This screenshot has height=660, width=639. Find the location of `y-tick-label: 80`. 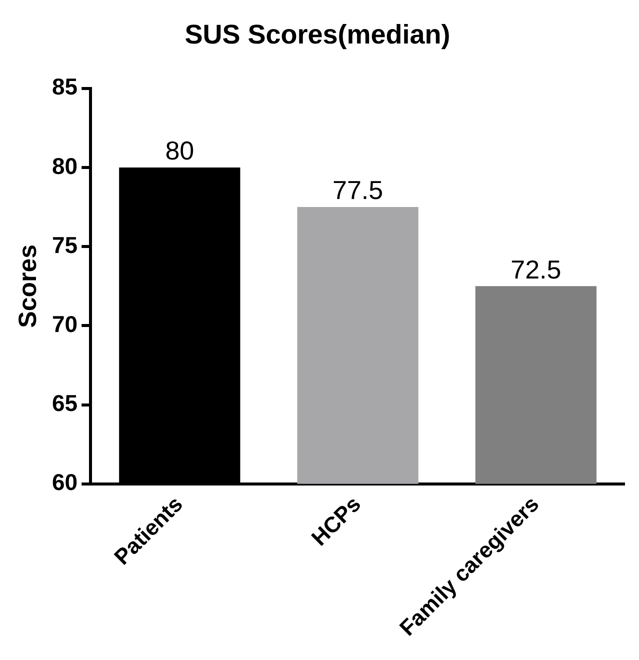

y-tick-label: 80 is located at coordinates (65, 165).